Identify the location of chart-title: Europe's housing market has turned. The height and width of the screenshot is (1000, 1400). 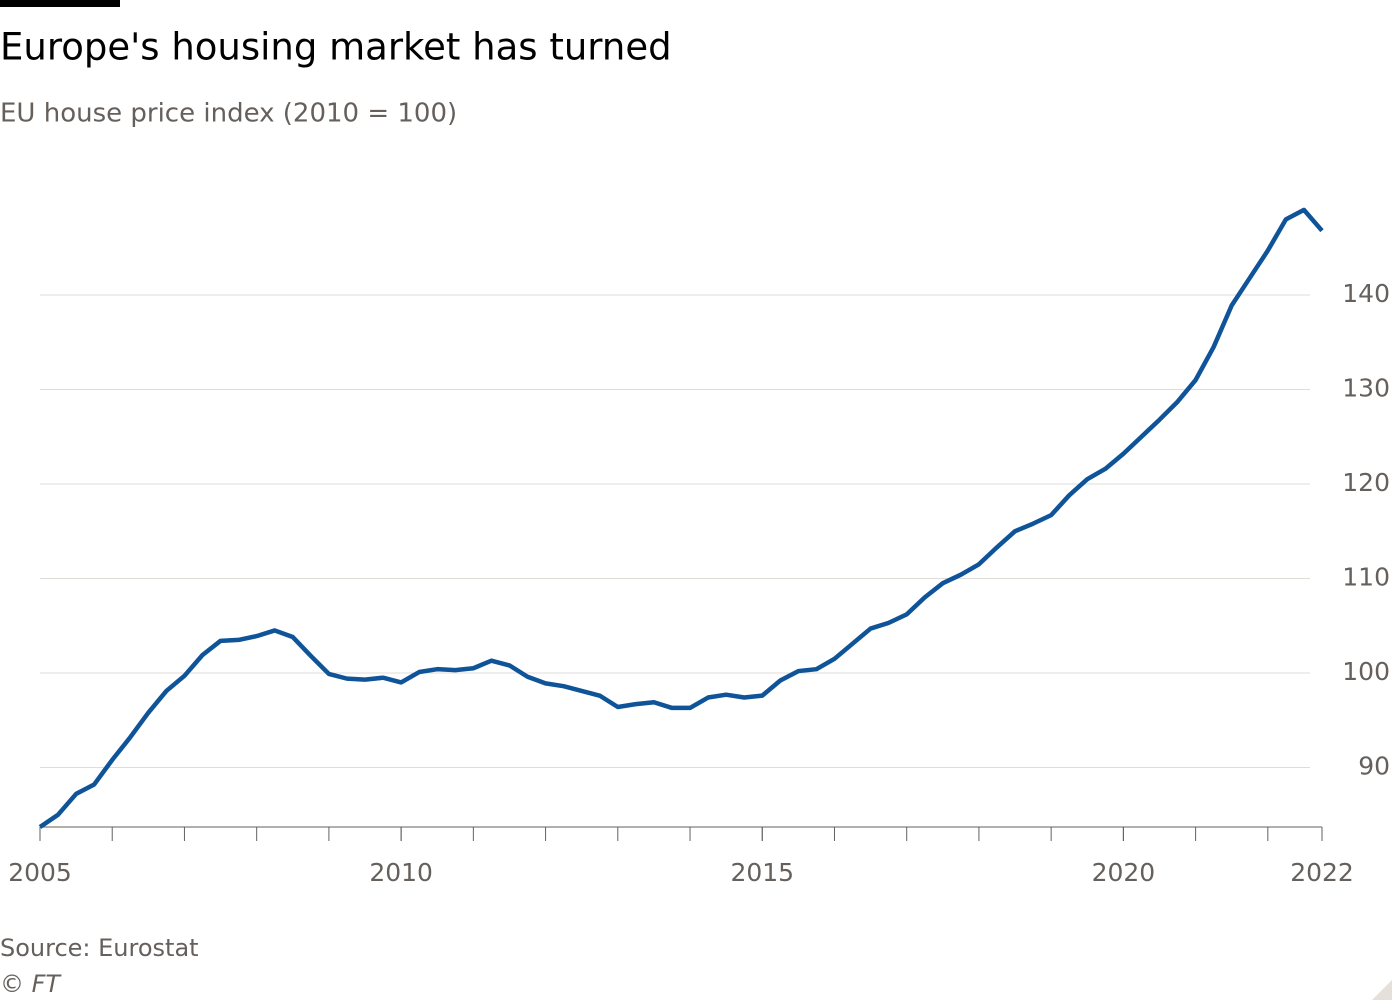
(336, 47).